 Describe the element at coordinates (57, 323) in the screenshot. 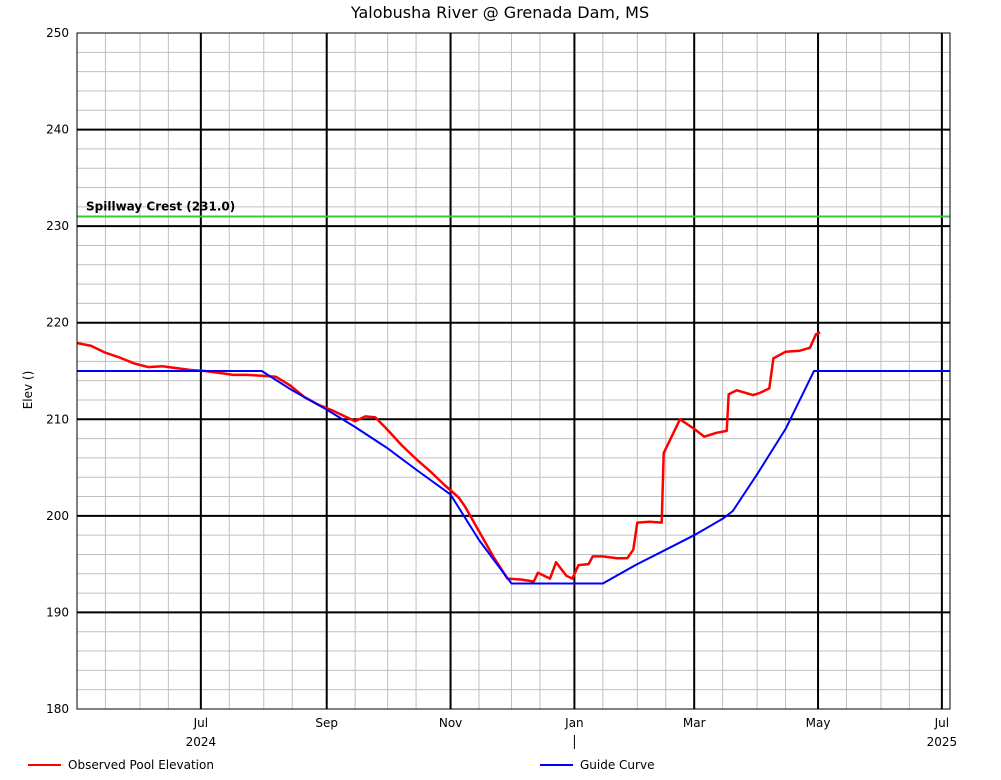

I see `y-tick-label: 220` at that location.